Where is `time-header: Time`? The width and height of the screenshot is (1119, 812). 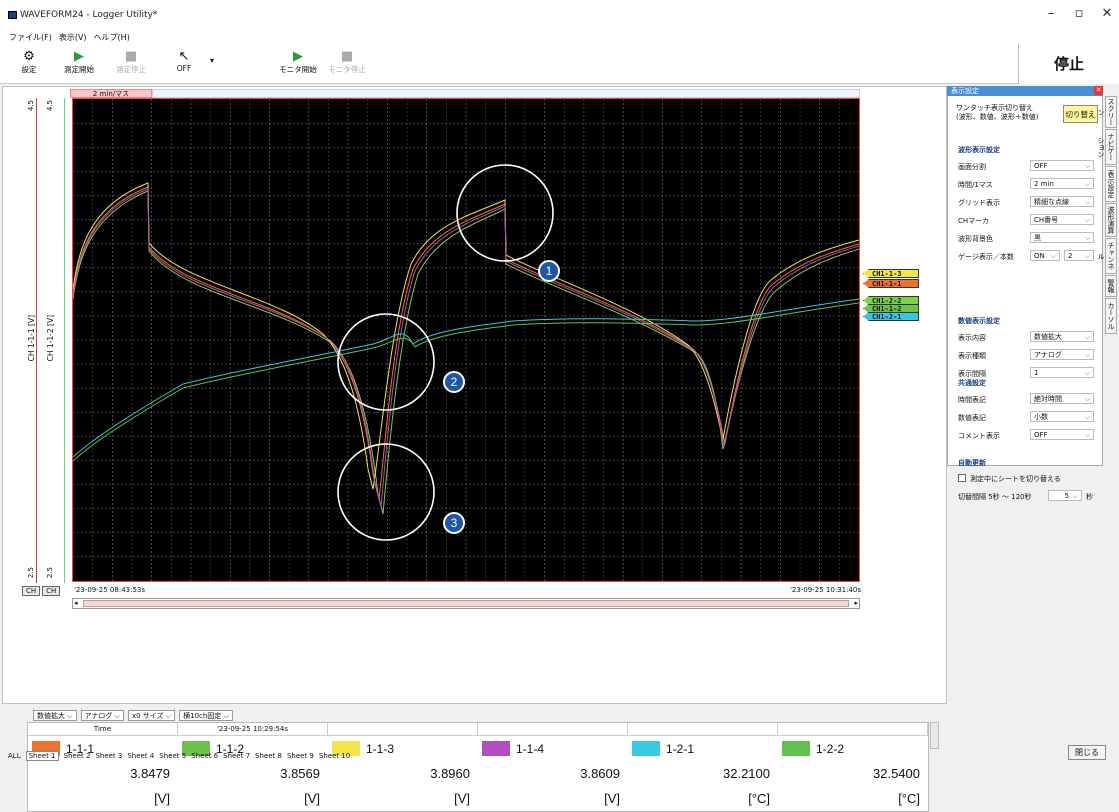 time-header: Time is located at coordinates (103, 729).